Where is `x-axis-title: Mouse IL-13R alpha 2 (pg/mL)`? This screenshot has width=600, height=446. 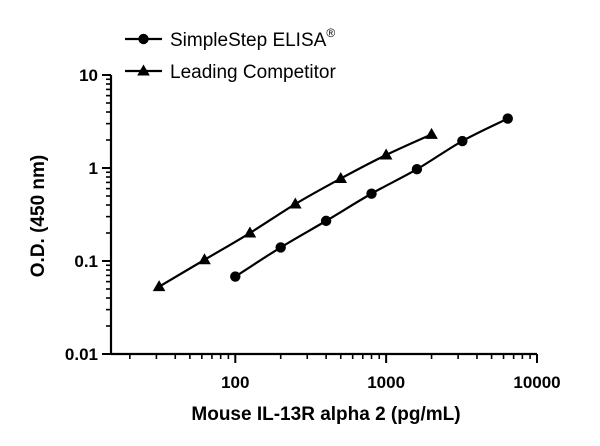 x-axis-title: Mouse IL-13R alpha 2 (pg/mL) is located at coordinates (325, 414).